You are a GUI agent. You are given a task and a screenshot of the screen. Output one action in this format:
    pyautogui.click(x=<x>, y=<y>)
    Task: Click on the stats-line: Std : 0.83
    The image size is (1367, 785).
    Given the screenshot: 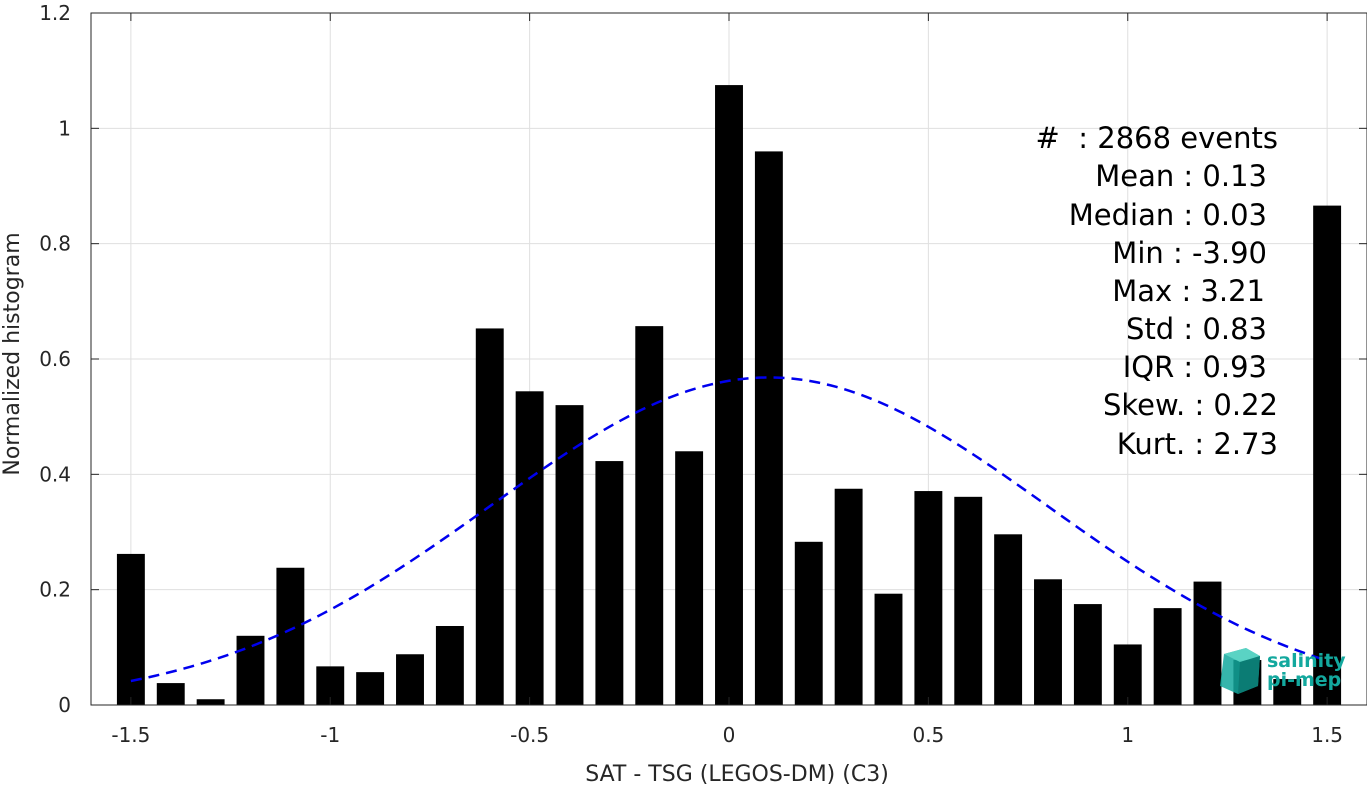 What is the action you would take?
    pyautogui.click(x=1196, y=329)
    